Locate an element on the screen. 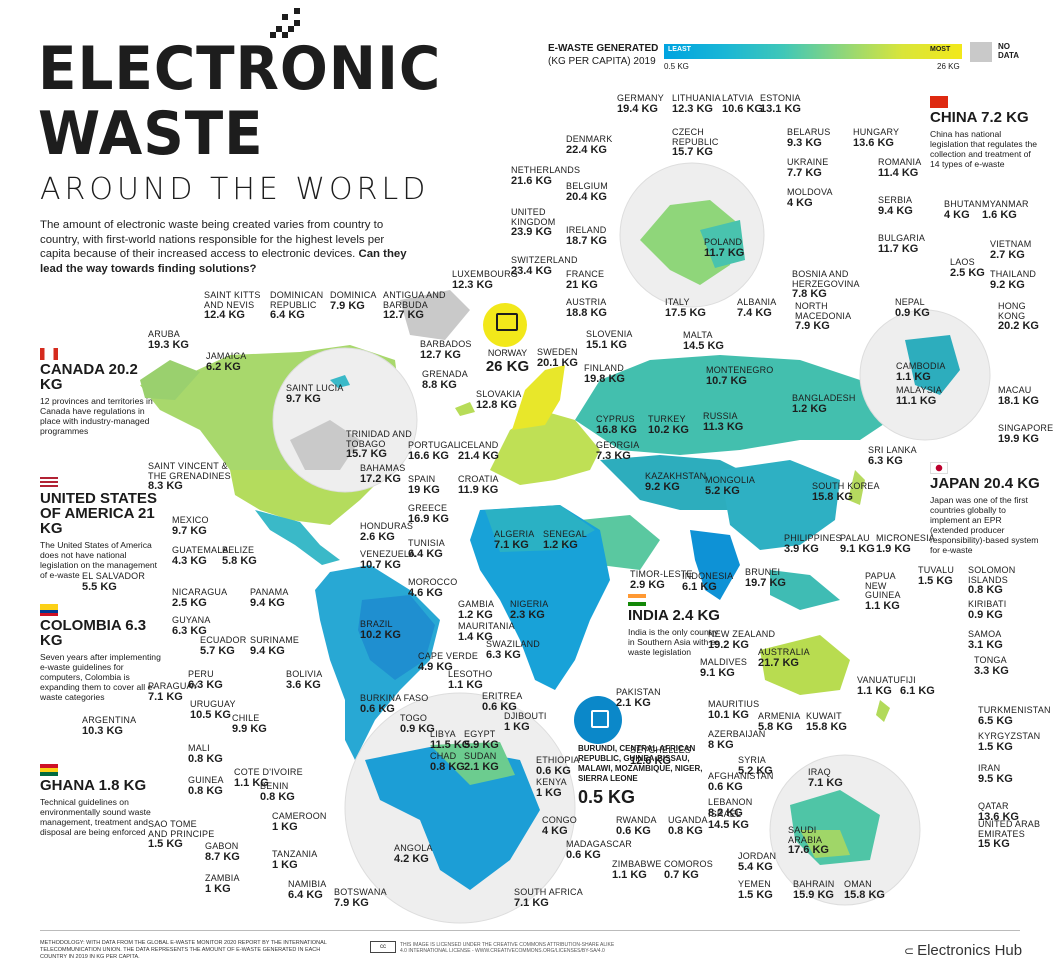 This screenshot has height=969, width=1060. country-name: CHAD is located at coordinates (443, 756).